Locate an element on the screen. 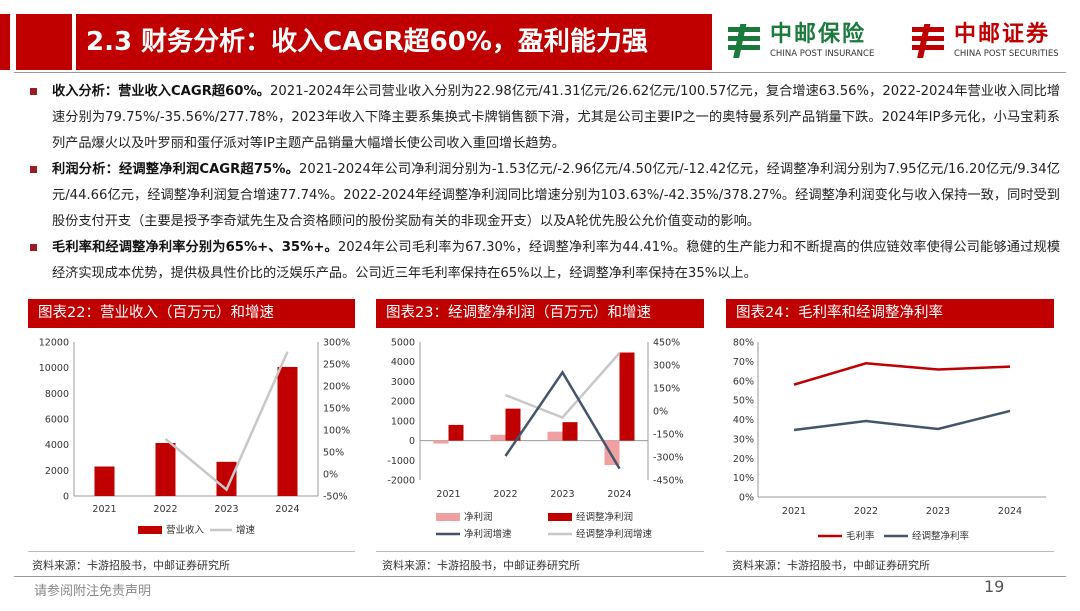 Image resolution: width=1080 pixels, height=611 pixels. chart23-source-rule is located at coordinates (540, 551).